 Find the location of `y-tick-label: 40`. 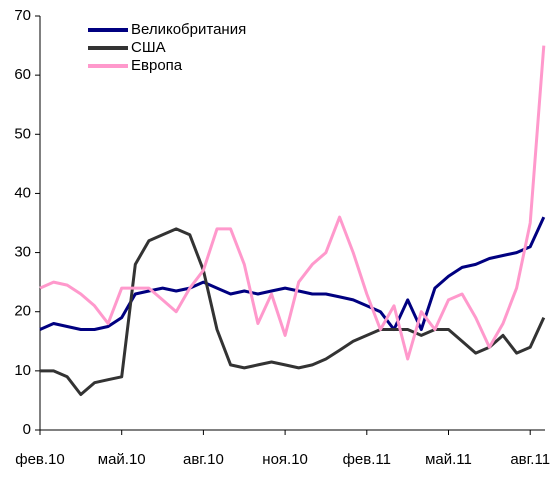

y-tick-label: 40 is located at coordinates (22, 192).